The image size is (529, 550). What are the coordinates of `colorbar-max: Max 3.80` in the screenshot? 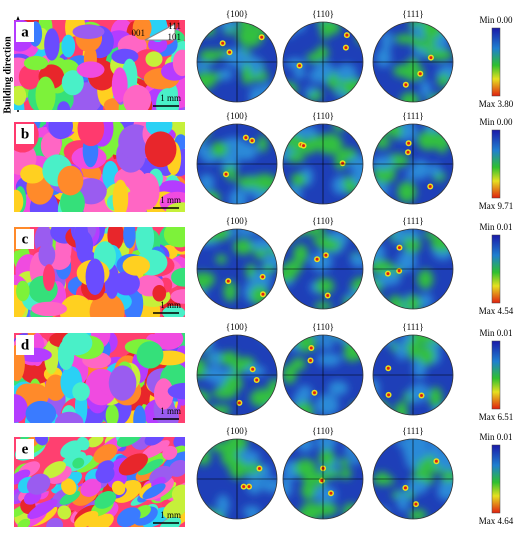 It's located at (496, 104).